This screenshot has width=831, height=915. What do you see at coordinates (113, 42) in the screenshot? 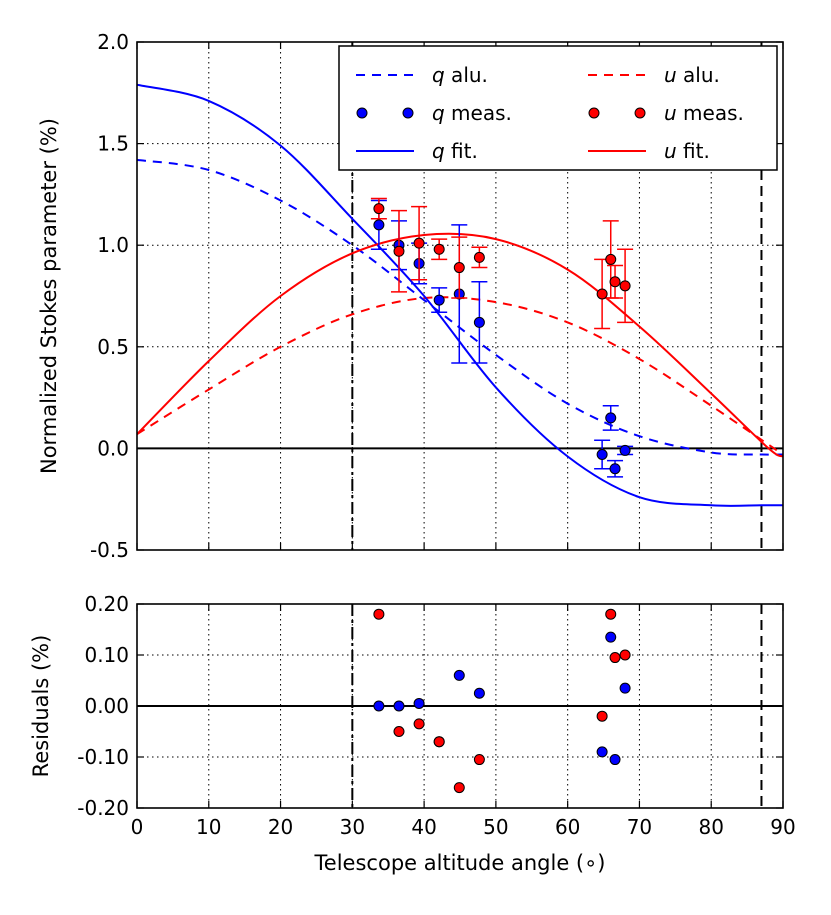
I see `main-ytick-label: 2.0` at bounding box center [113, 42].